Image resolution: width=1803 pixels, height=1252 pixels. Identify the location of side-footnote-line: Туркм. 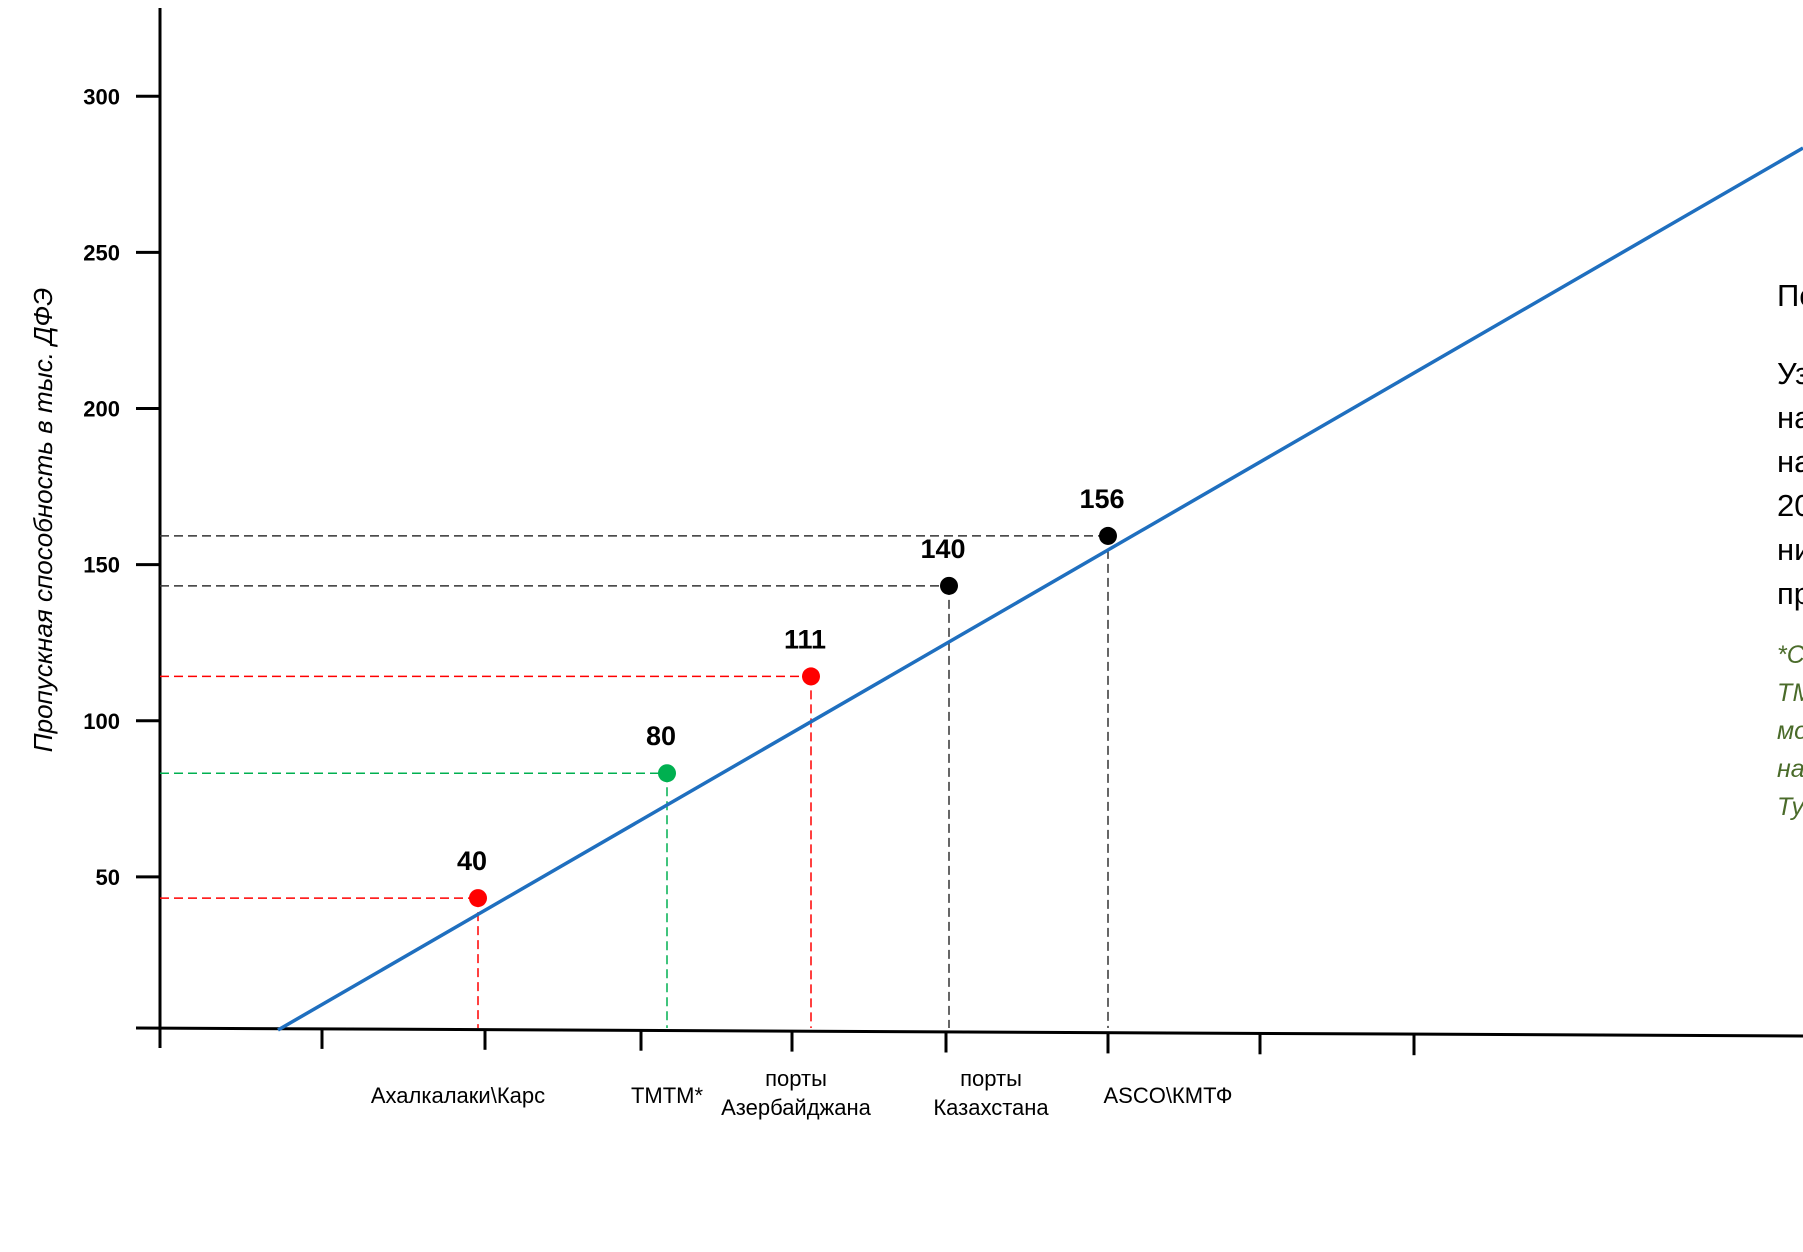
(1790, 807).